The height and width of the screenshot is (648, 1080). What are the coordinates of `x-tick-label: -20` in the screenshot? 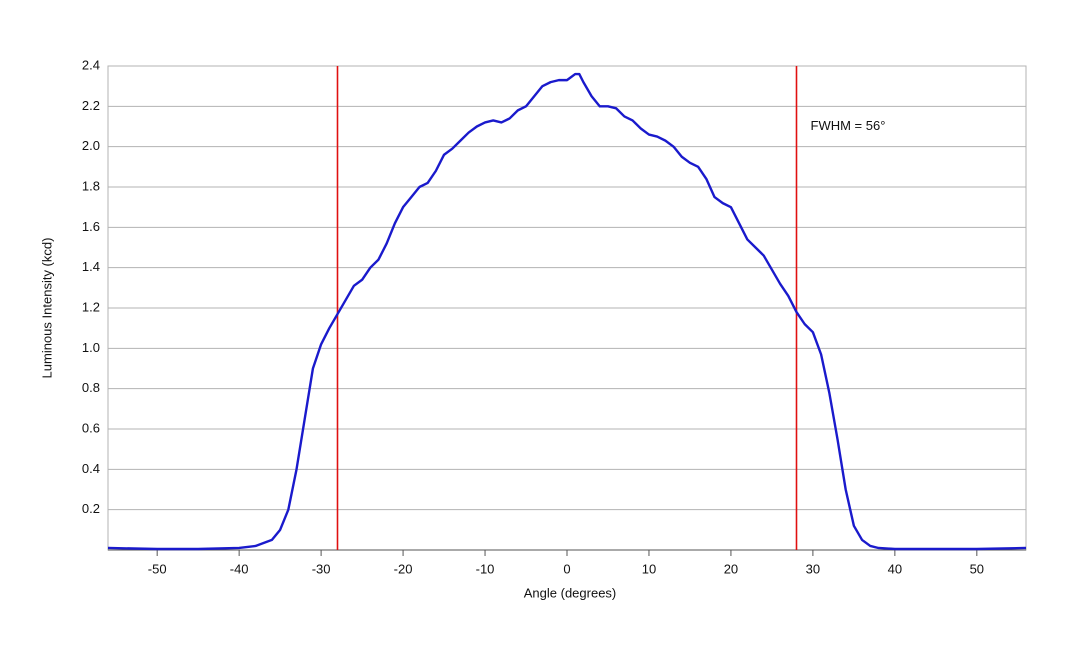 It's located at (403, 568).